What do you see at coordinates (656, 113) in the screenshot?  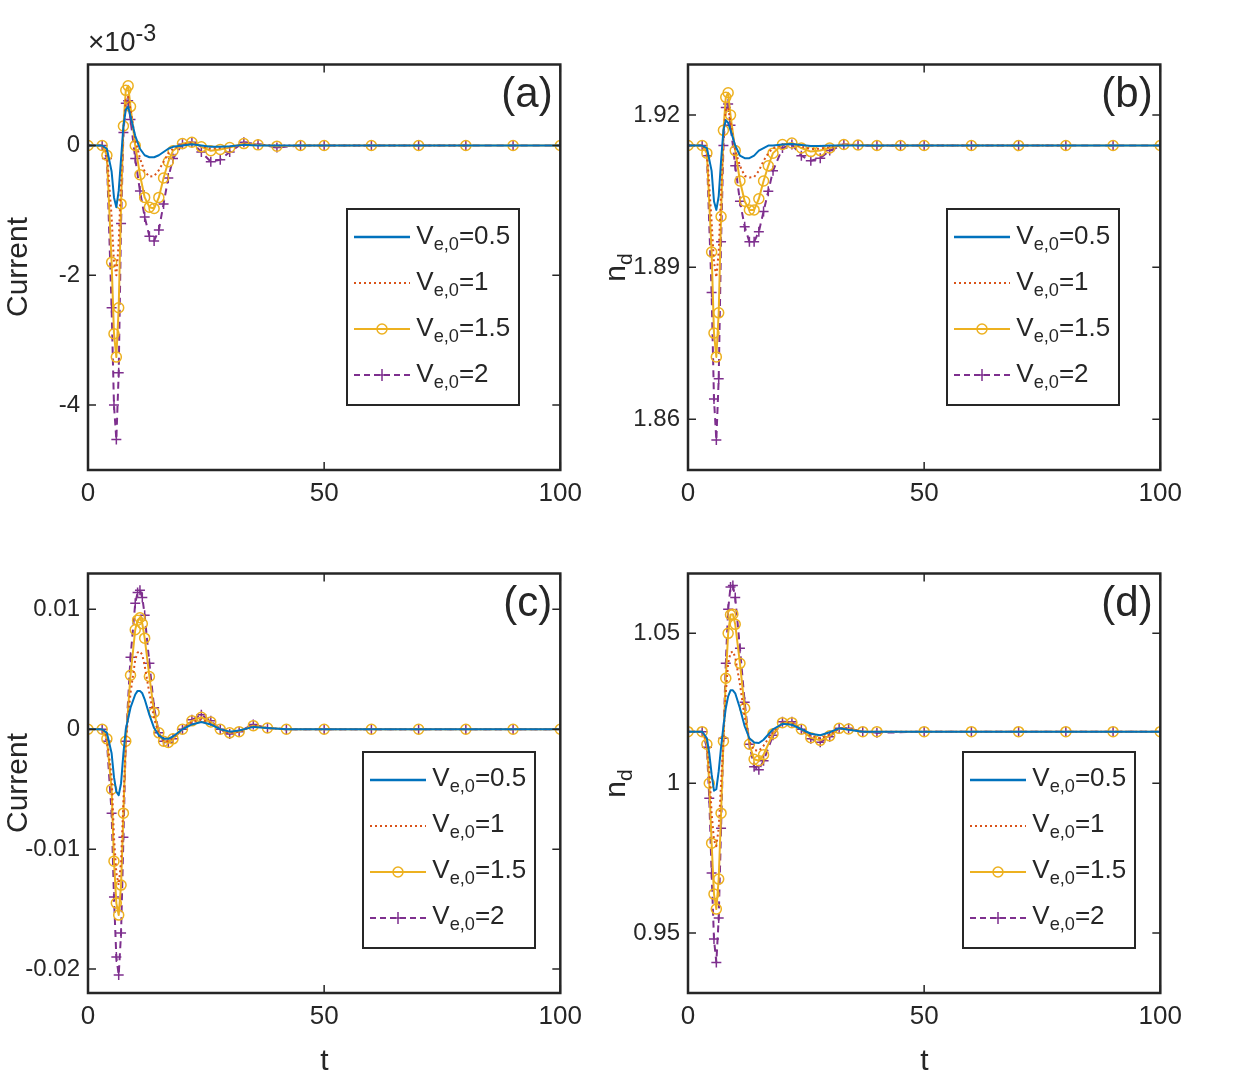 I see `y-tick-label: 1.92` at bounding box center [656, 113].